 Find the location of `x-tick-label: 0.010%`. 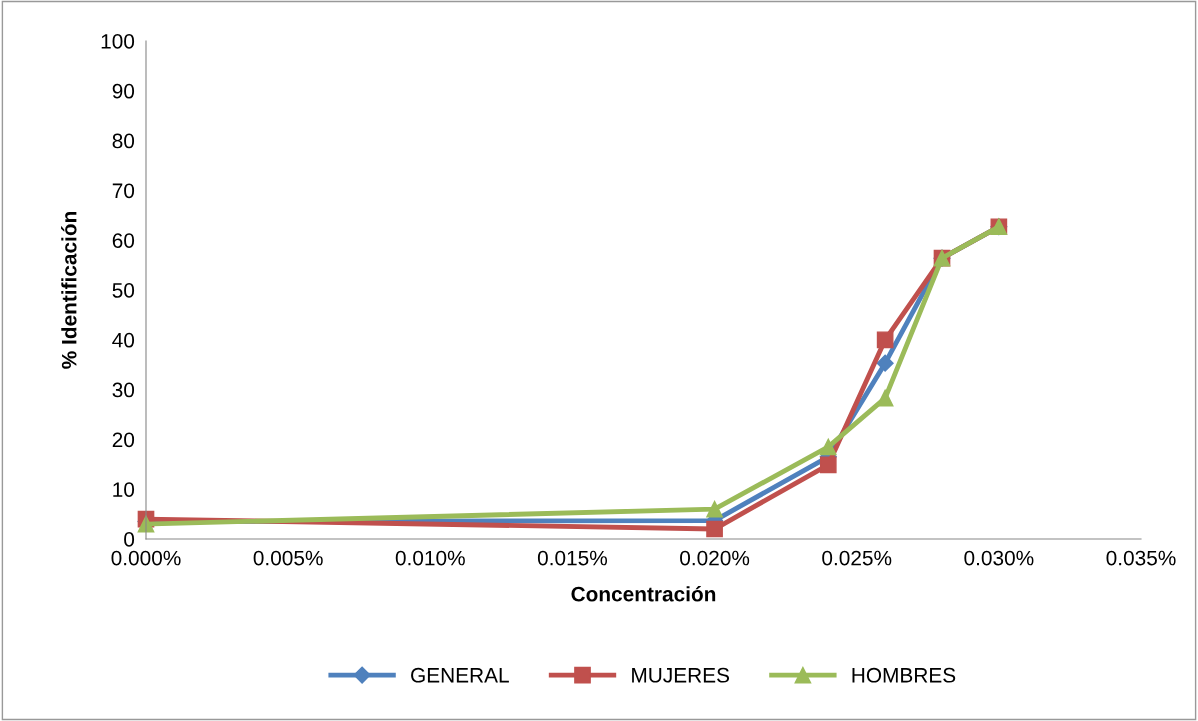

x-tick-label: 0.010% is located at coordinates (430, 558).